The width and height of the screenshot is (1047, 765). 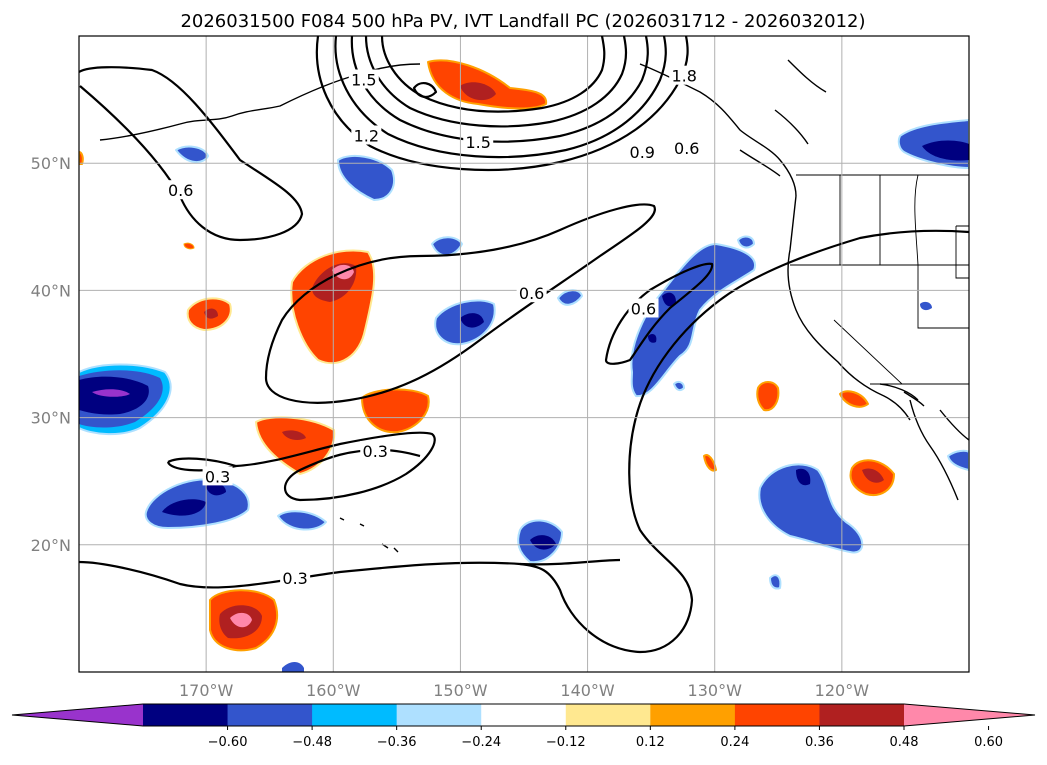 I want to click on colorbar-tick-label: 0.60, so click(x=988, y=742).